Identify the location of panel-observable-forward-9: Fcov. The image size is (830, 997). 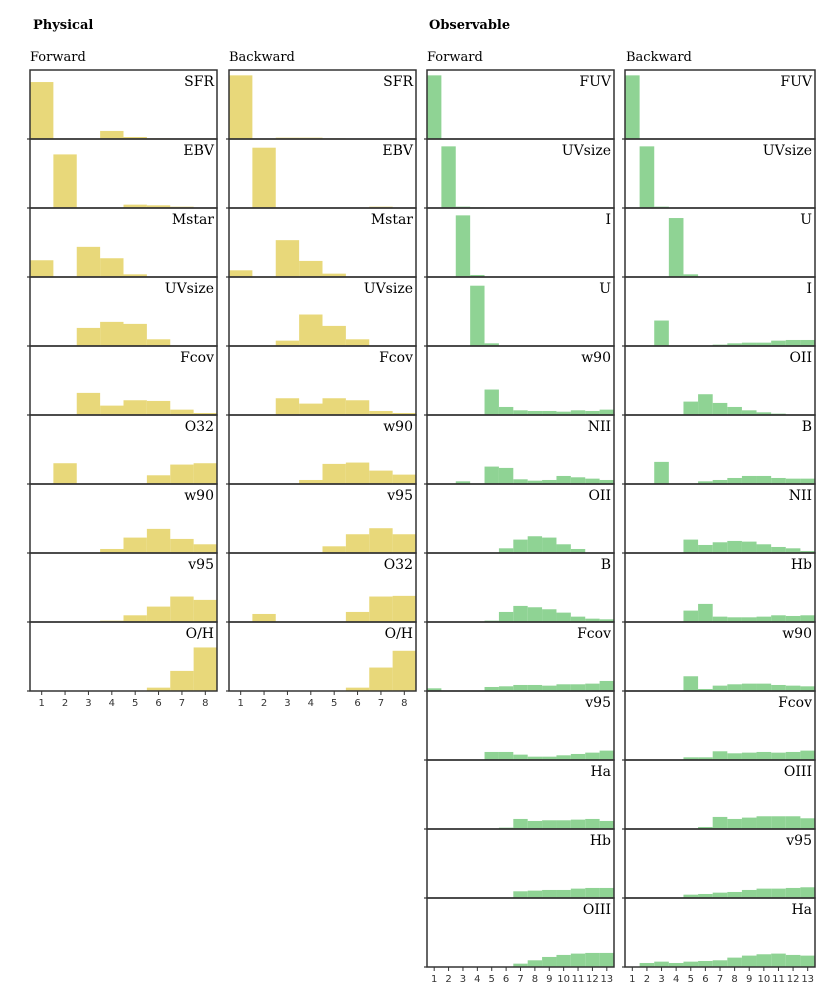
(519, 656).